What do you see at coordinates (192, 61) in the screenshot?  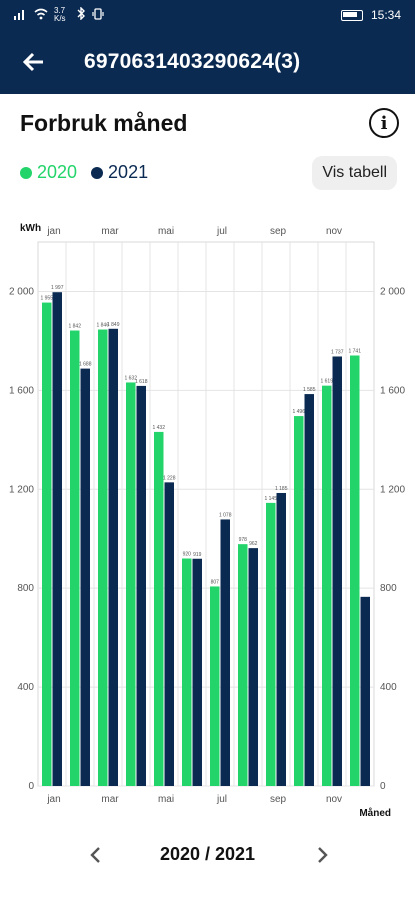 I see `page-title: 6970631403290624(3)` at bounding box center [192, 61].